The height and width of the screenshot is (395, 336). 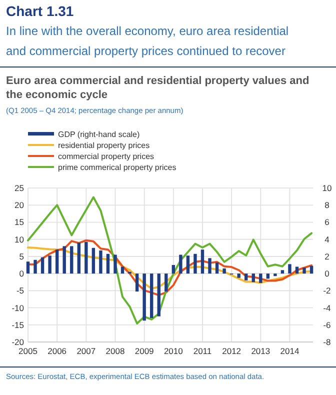 I want to click on x-tick-label: 2005, so click(x=28, y=351).